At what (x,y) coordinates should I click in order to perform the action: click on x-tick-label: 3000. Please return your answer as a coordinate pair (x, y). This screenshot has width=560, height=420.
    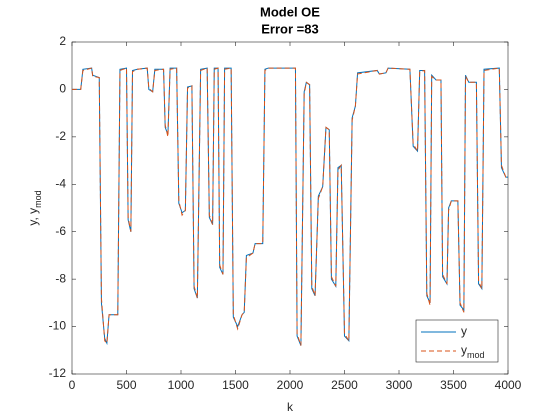
    Looking at the image, I should click on (399, 385).